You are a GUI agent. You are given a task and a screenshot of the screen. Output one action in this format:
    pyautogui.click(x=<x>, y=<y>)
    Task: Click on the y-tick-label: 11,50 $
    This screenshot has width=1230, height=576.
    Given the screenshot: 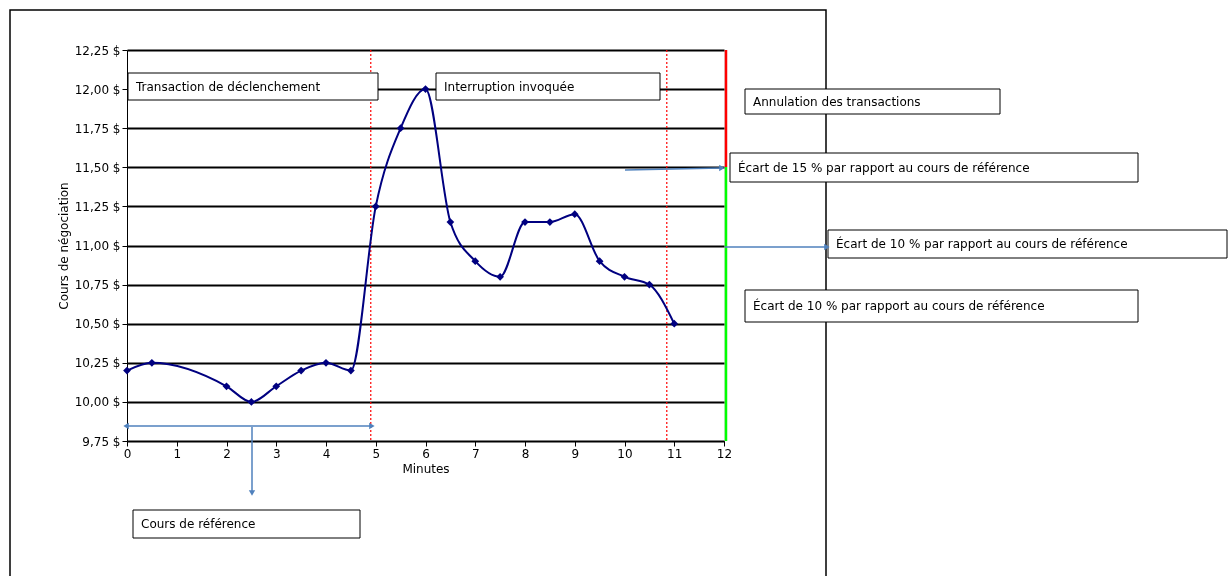 What is the action you would take?
    pyautogui.click(x=97, y=167)
    